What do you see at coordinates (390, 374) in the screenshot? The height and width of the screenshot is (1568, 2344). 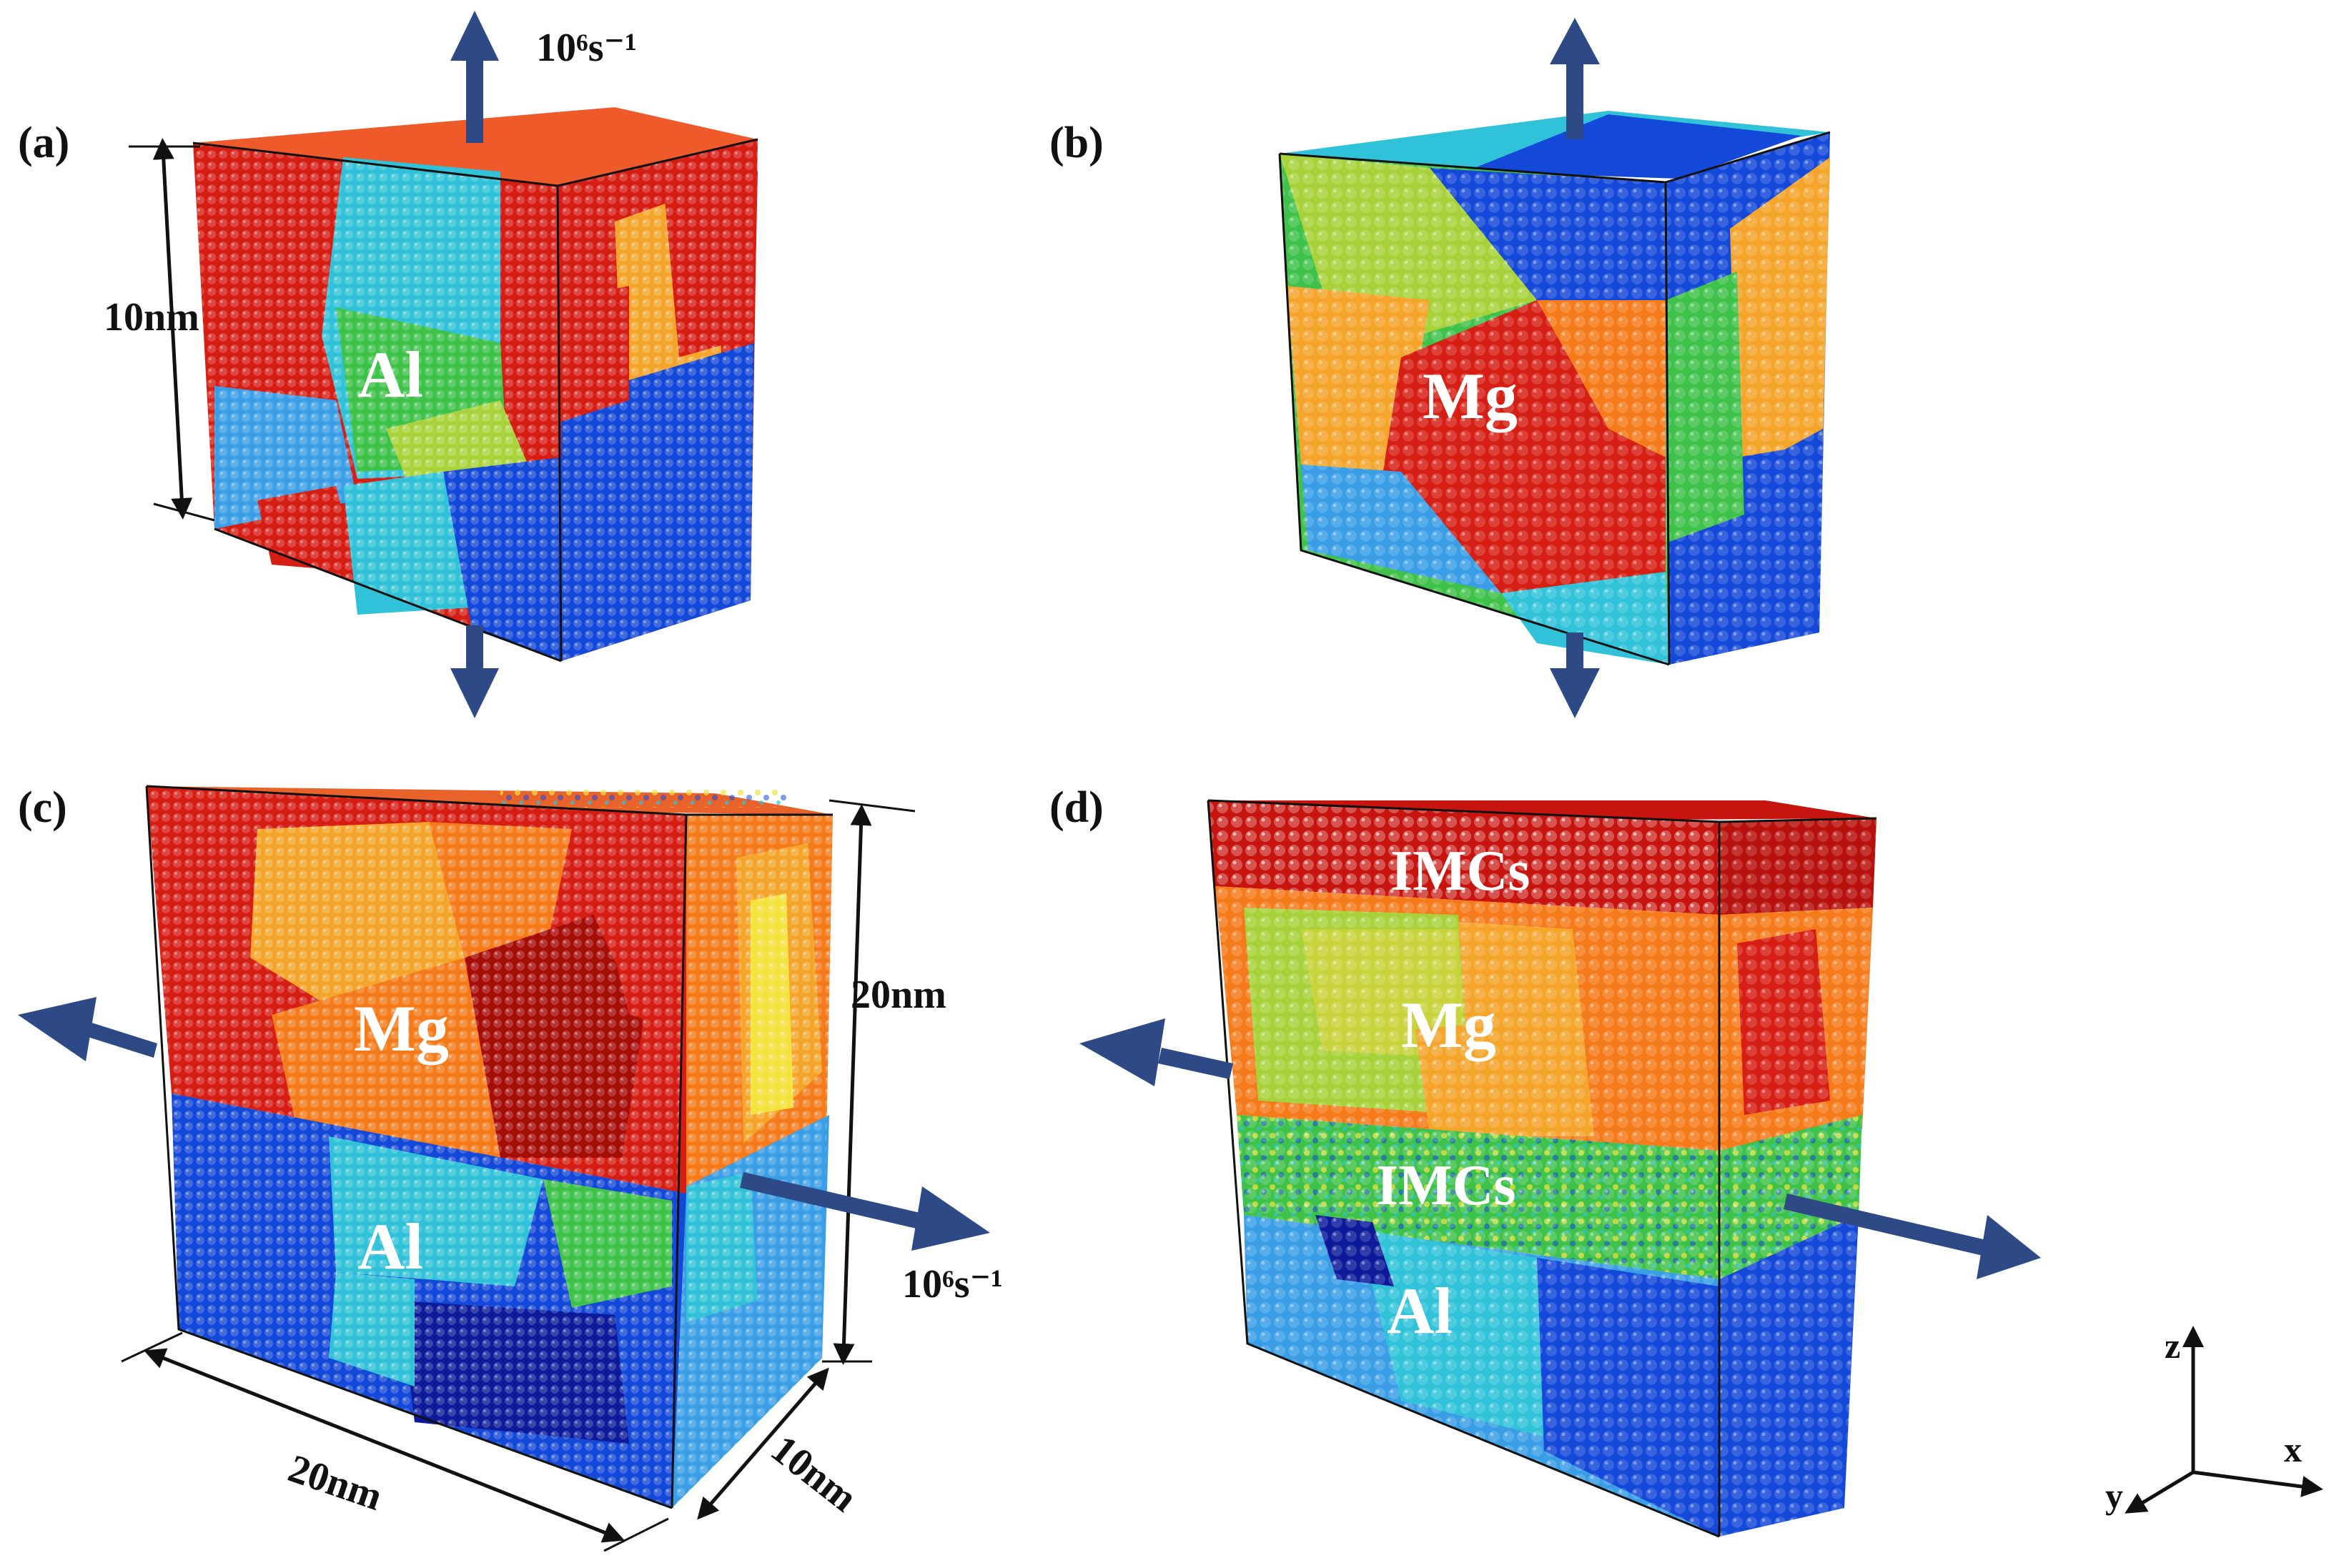 I see `panel-a-material-label: Al` at bounding box center [390, 374].